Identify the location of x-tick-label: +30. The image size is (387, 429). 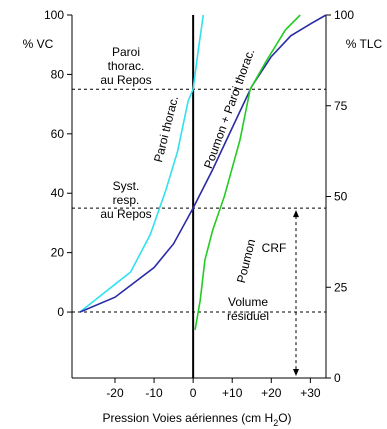
(310, 393).